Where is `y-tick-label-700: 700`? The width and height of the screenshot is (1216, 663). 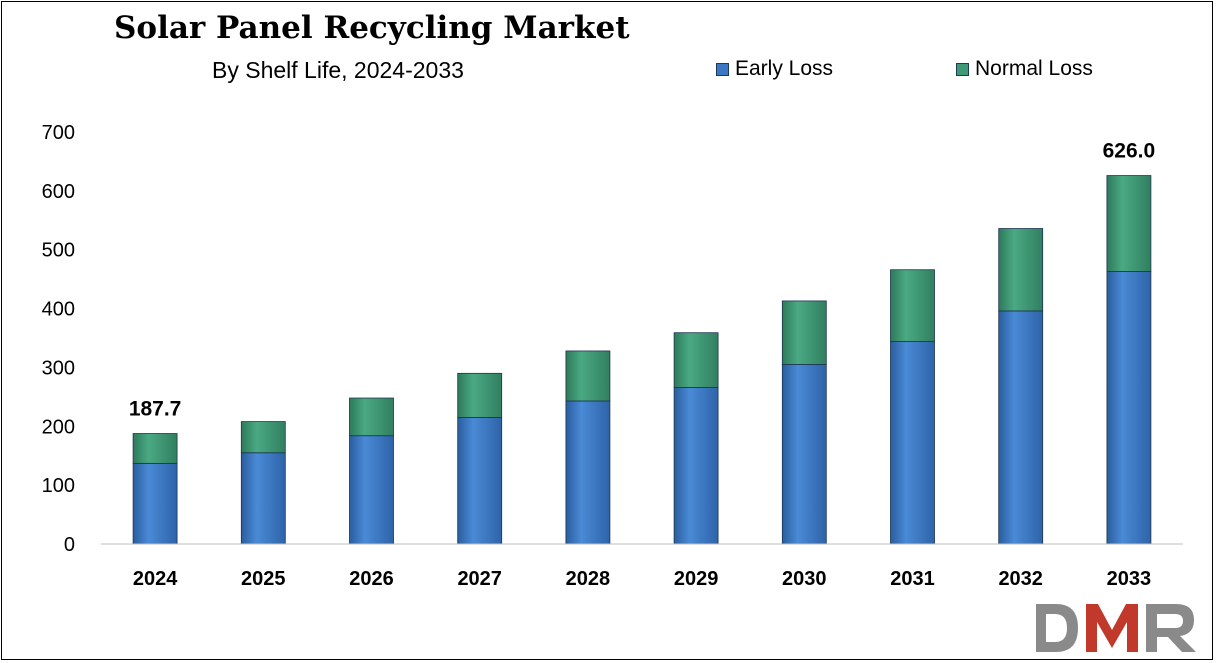
y-tick-label-700: 700 is located at coordinates (58, 133).